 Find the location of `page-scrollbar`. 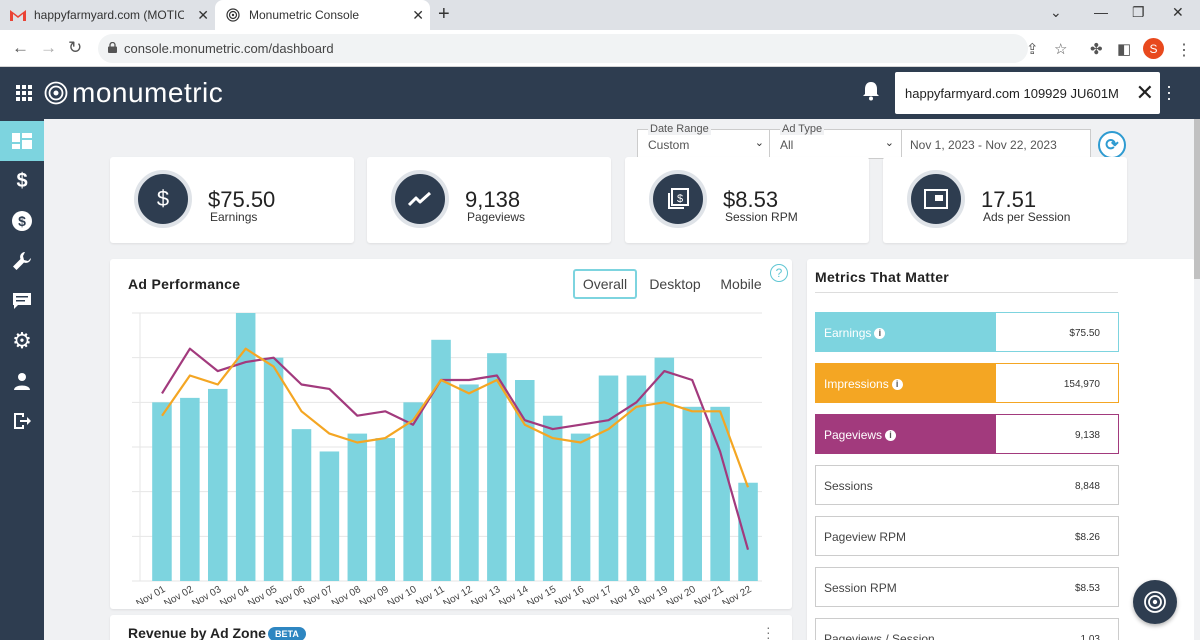

page-scrollbar is located at coordinates (1197, 379).